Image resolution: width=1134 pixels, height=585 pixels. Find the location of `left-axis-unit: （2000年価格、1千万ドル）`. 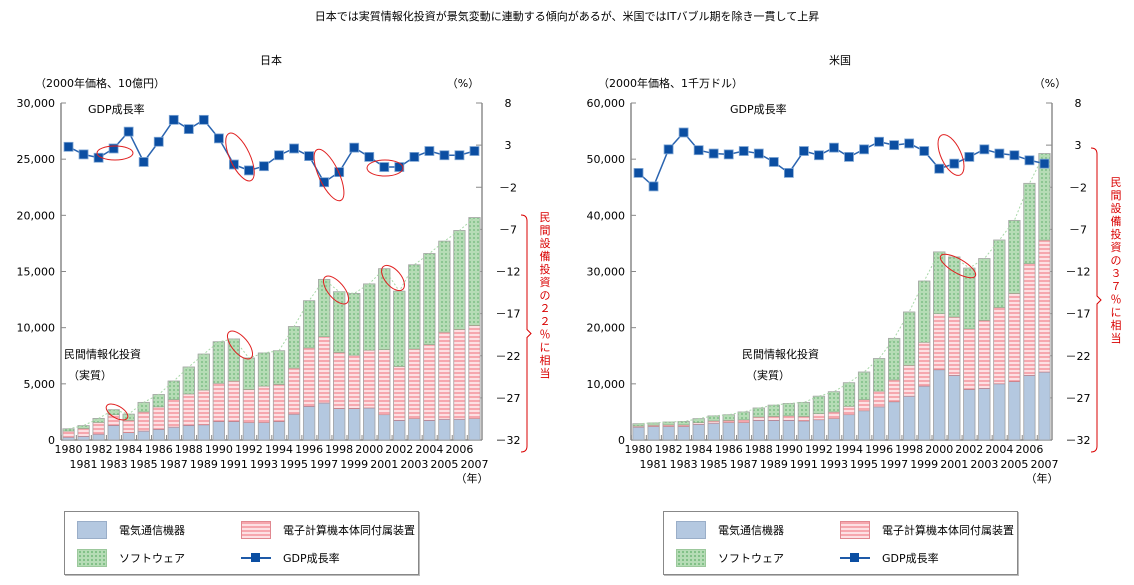

left-axis-unit: （2000年価格、1千万ドル） is located at coordinates (670, 83).